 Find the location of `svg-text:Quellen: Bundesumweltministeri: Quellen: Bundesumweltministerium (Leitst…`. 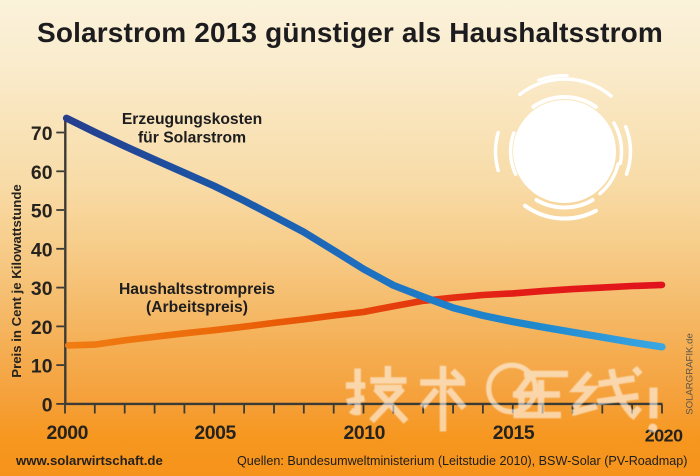

svg-text:Quellen: Bundesumweltministeri: Quellen: Bundesumweltministerium (Leitst… is located at coordinates (462, 461).